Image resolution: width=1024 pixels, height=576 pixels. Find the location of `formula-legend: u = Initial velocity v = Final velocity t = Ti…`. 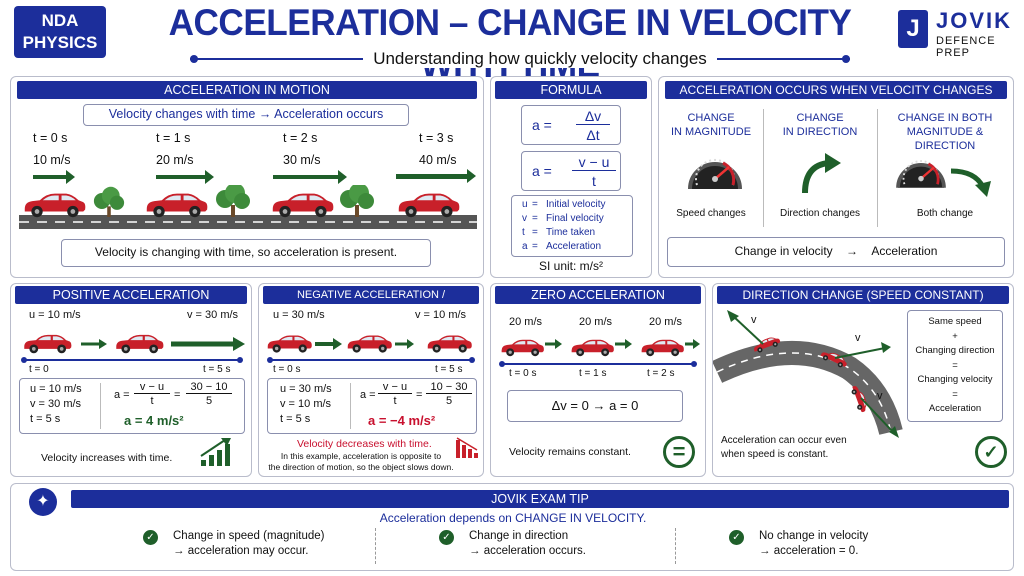

formula-legend: u = Initial velocity v = Final velocity t = Ti… is located at coordinates (572, 226).